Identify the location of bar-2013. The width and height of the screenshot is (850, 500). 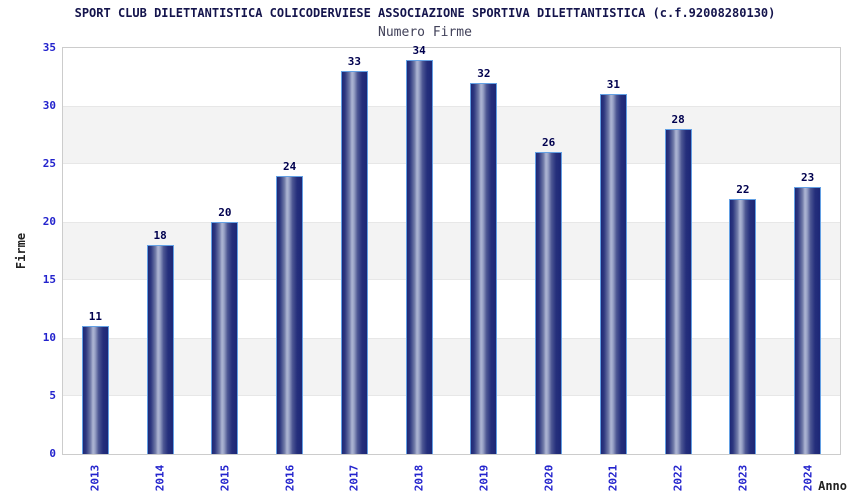
(95, 390).